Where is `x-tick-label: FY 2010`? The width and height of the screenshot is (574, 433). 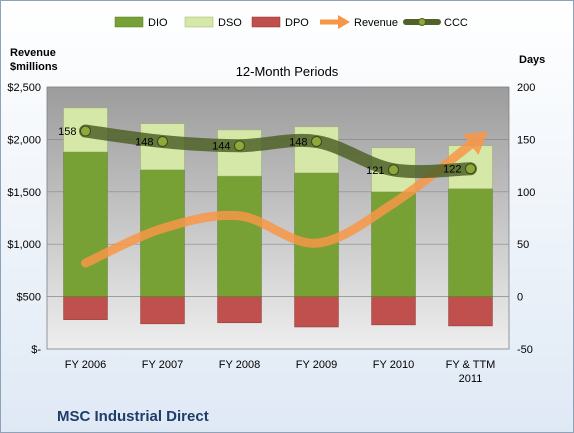 x-tick-label: FY 2010 is located at coordinates (393, 365).